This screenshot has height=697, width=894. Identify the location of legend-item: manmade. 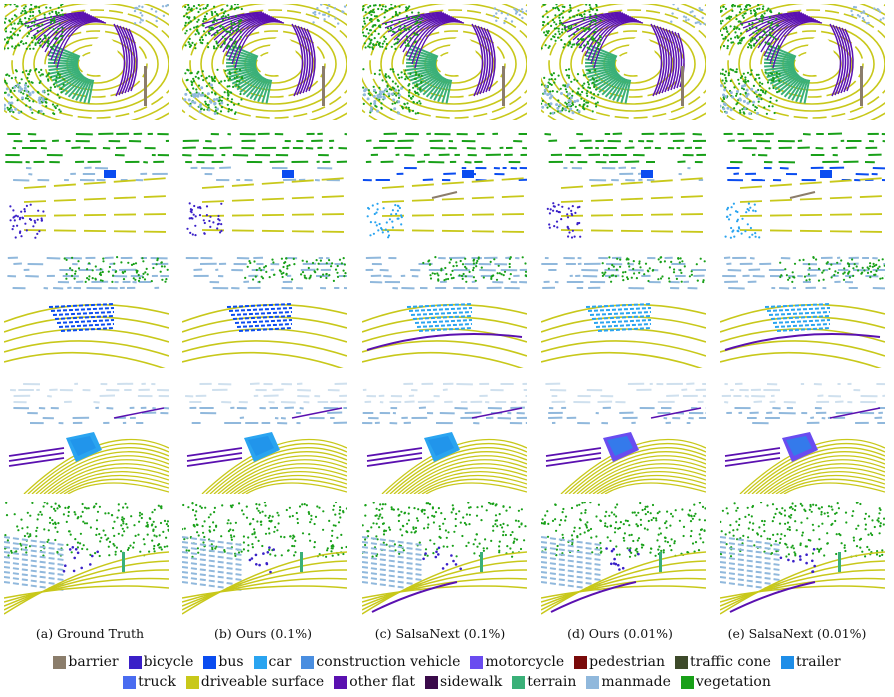
(628, 682).